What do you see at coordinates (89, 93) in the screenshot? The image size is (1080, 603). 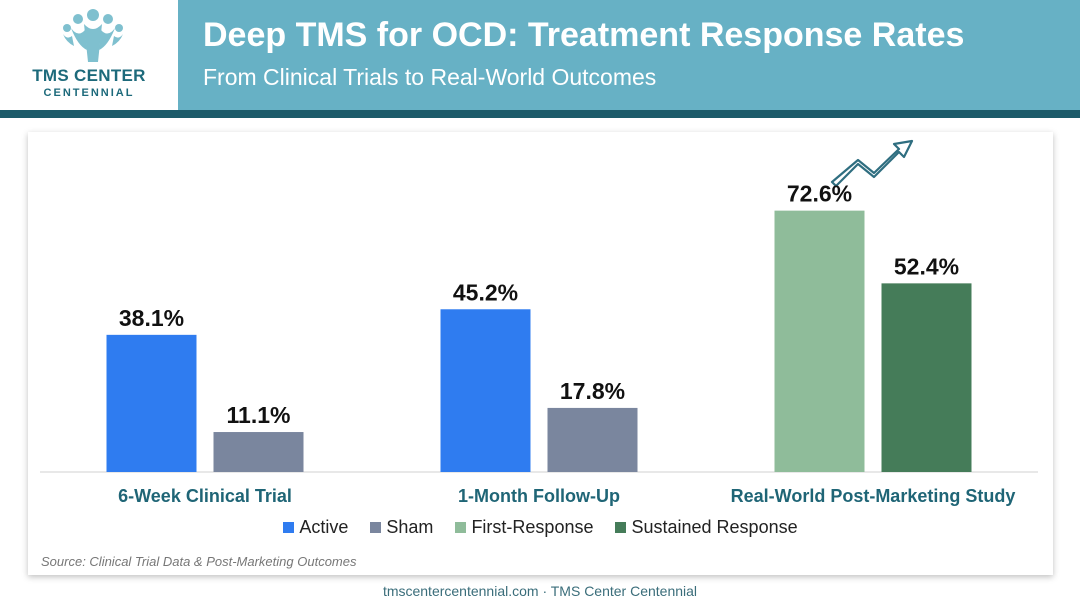 I see `logo-subname: CENTENNIAL` at bounding box center [89, 93].